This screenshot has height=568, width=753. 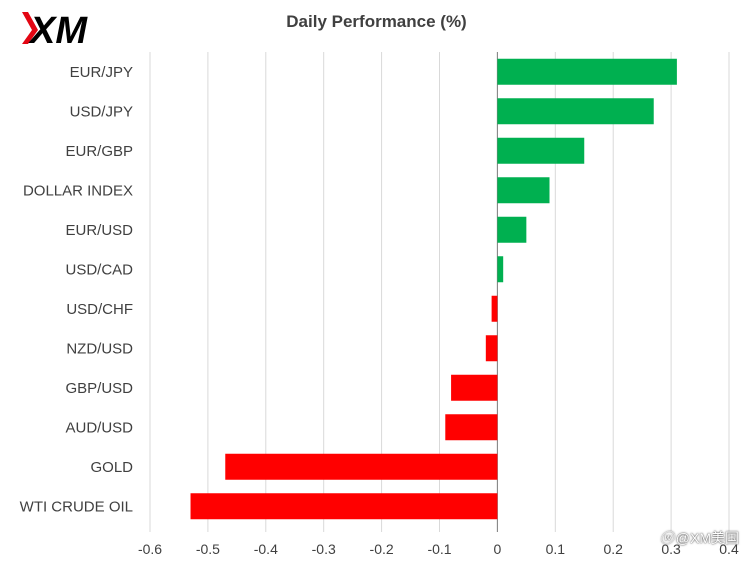 What do you see at coordinates (498, 549) in the screenshot?
I see `x-tick-label: 0` at bounding box center [498, 549].